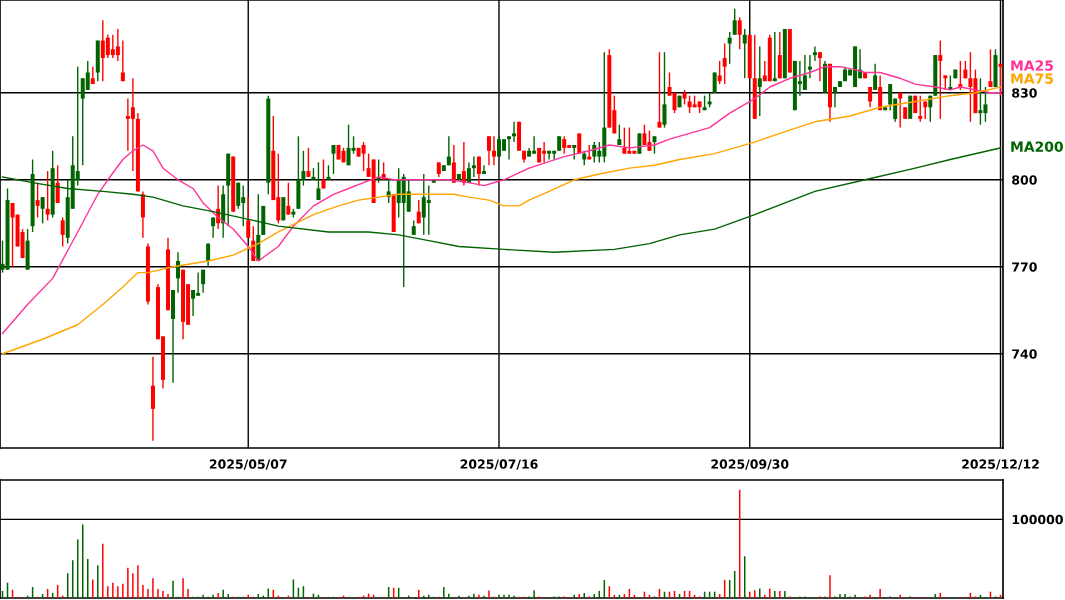 The height and width of the screenshot is (600, 1065). Describe the element at coordinates (248, 464) in the screenshot. I see `x-tick-label: 2025/05/07` at that location.